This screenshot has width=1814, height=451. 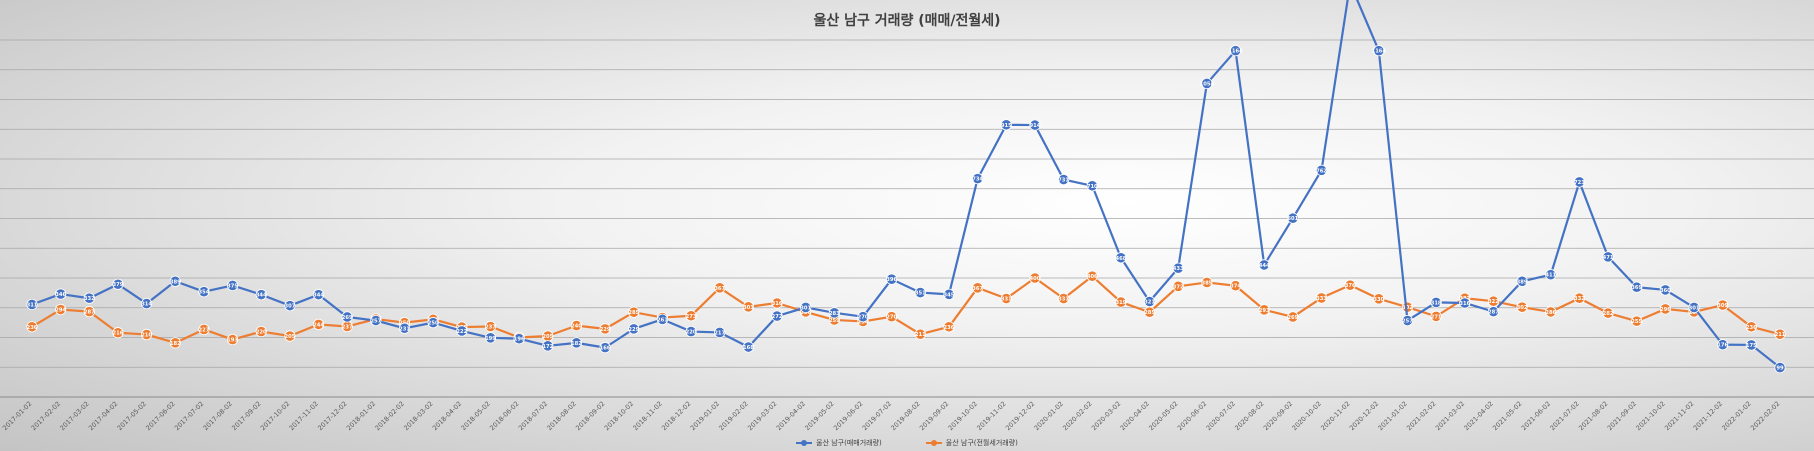 I want to click on data-label: 231, so click(x=404, y=329).